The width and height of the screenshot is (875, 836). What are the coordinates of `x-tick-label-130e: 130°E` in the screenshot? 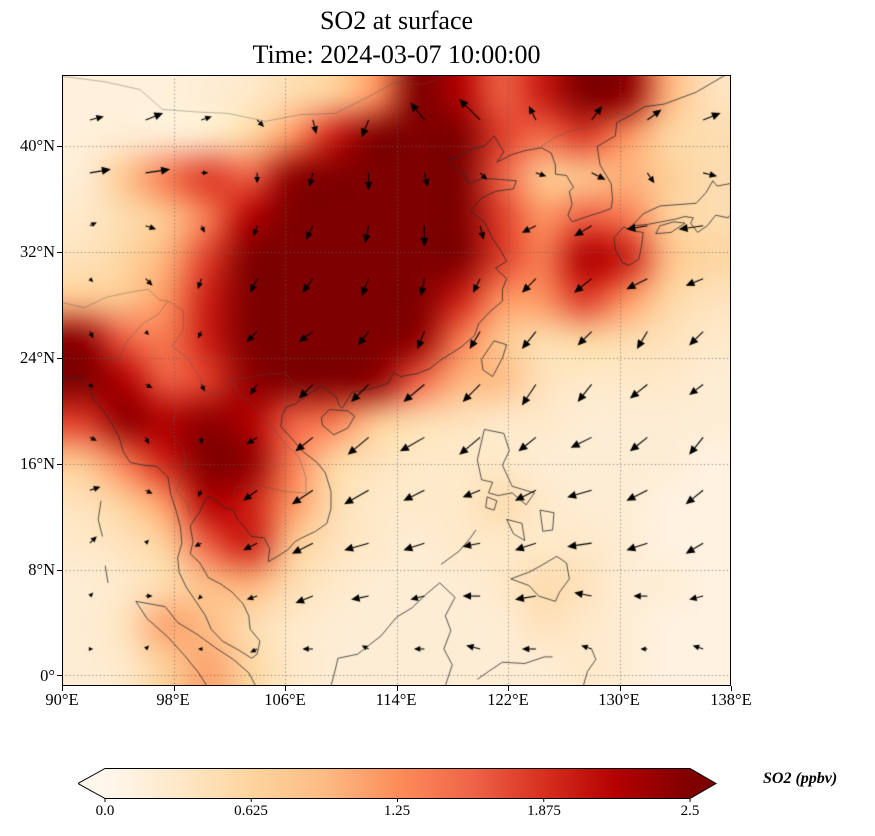 It's located at (619, 699).